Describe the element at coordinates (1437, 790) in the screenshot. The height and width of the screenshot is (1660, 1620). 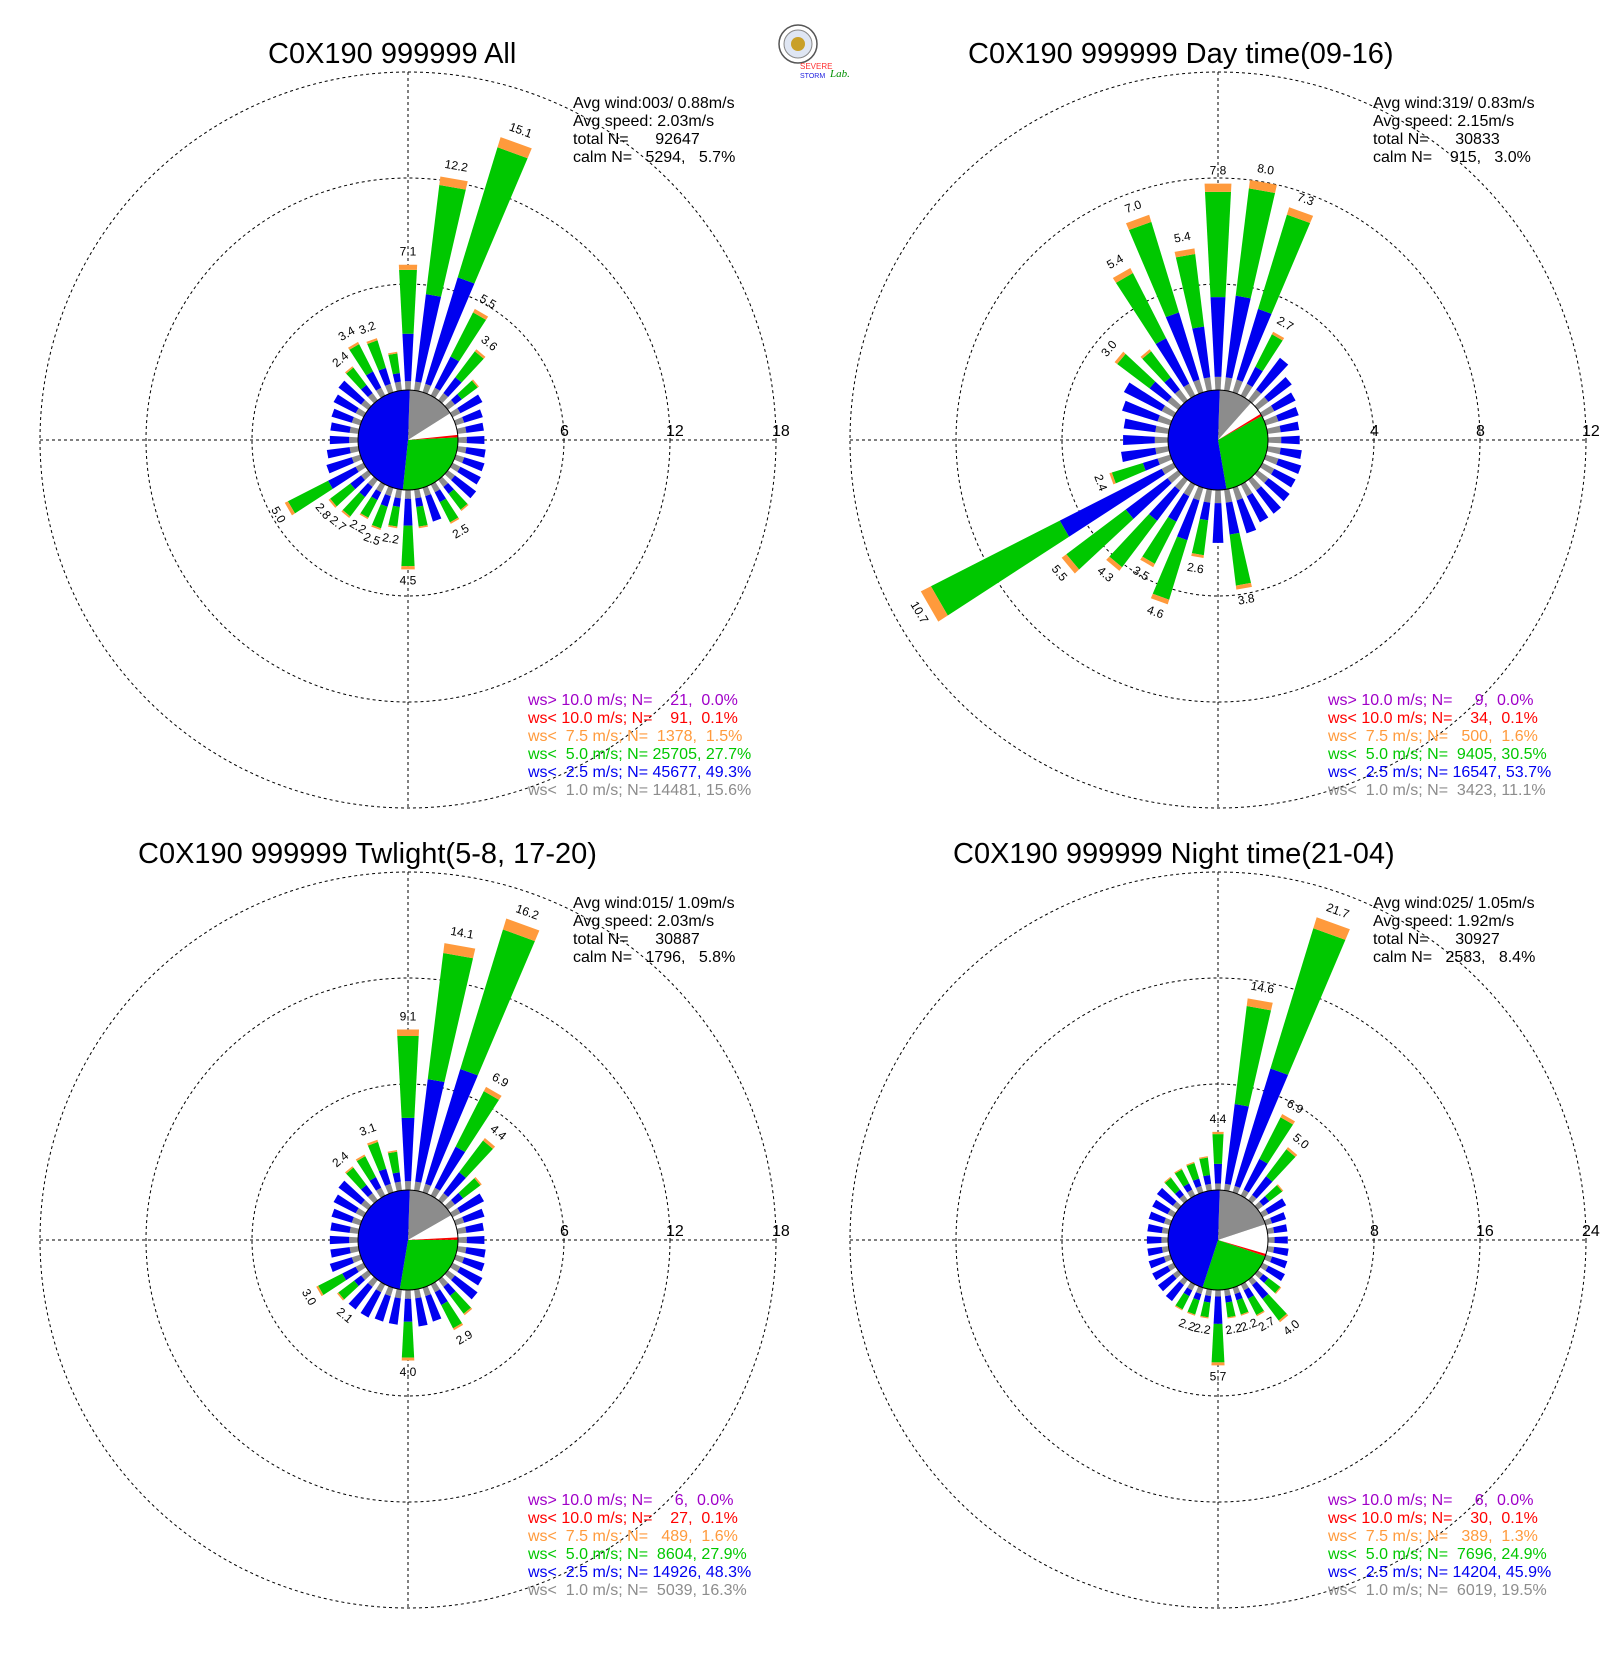
I see `legend-lt1: ws< 1.0 m/s; N= 3423, 11.1%` at that location.